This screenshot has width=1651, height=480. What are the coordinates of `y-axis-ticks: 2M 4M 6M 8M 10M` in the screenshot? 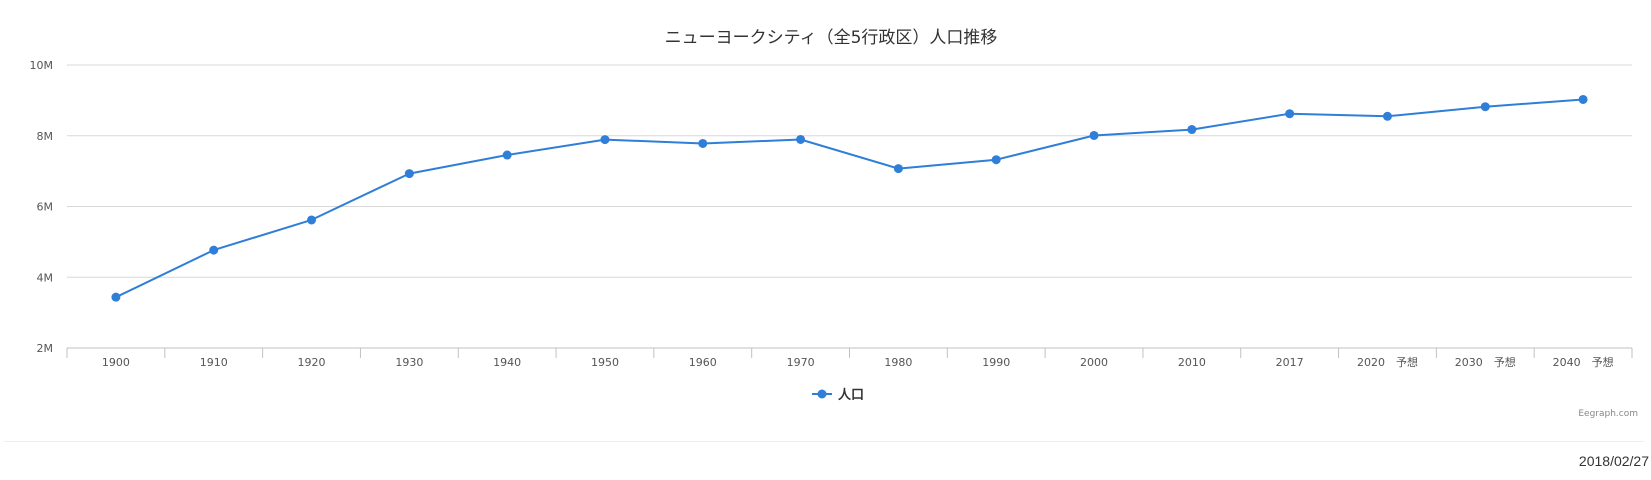 It's located at (42, 207).